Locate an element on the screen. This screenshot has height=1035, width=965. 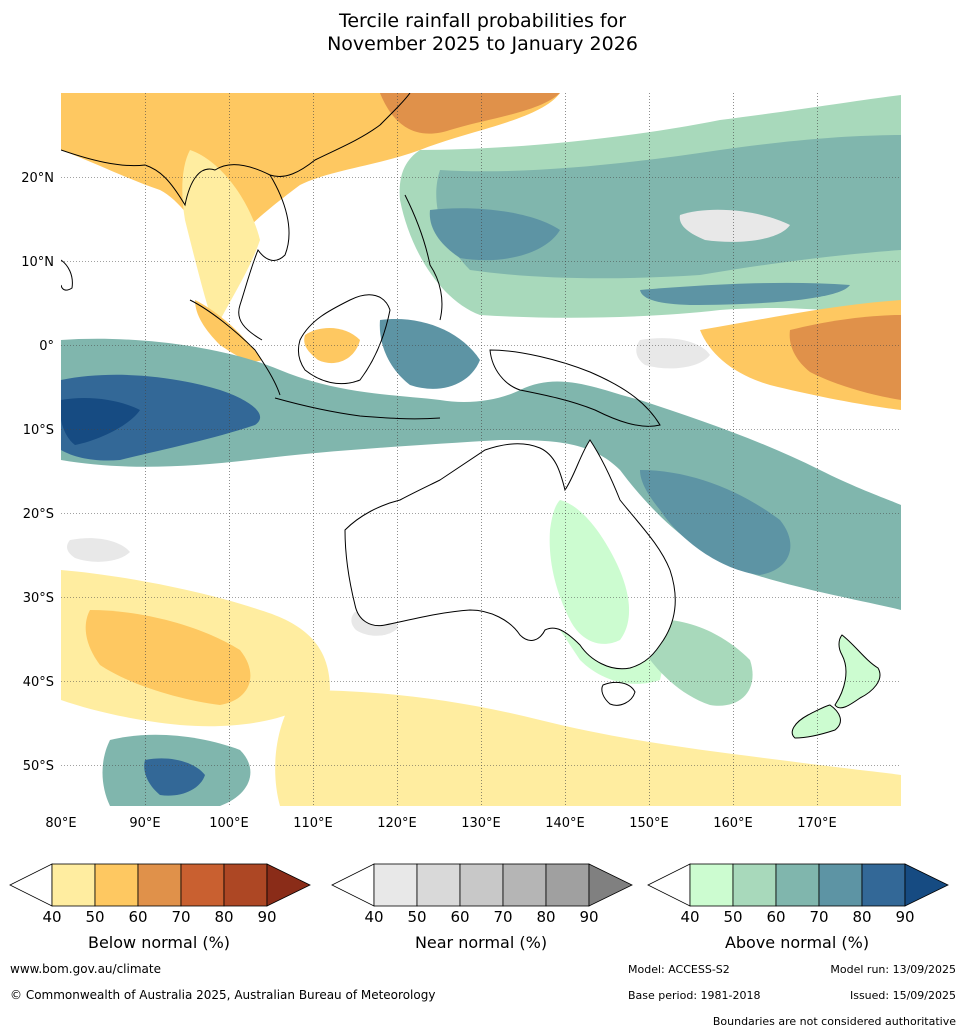
above-normal-region-pacific-strip is located at coordinates (745, 293).